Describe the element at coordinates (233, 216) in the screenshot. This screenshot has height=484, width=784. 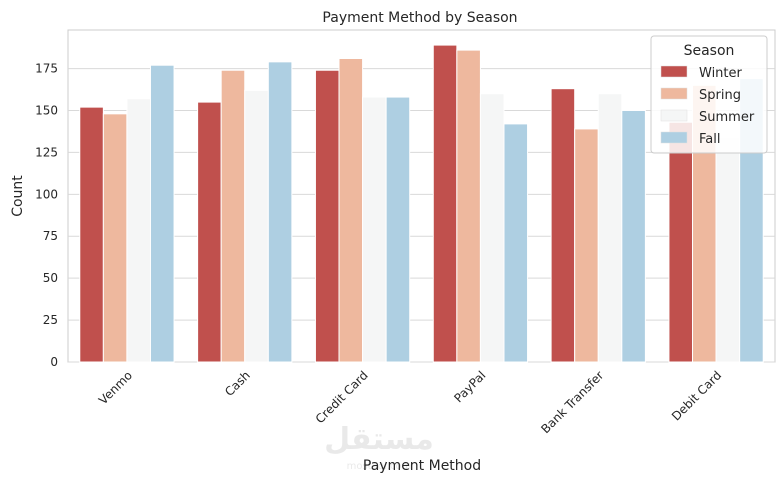
I see `bar-spring-cash` at that location.